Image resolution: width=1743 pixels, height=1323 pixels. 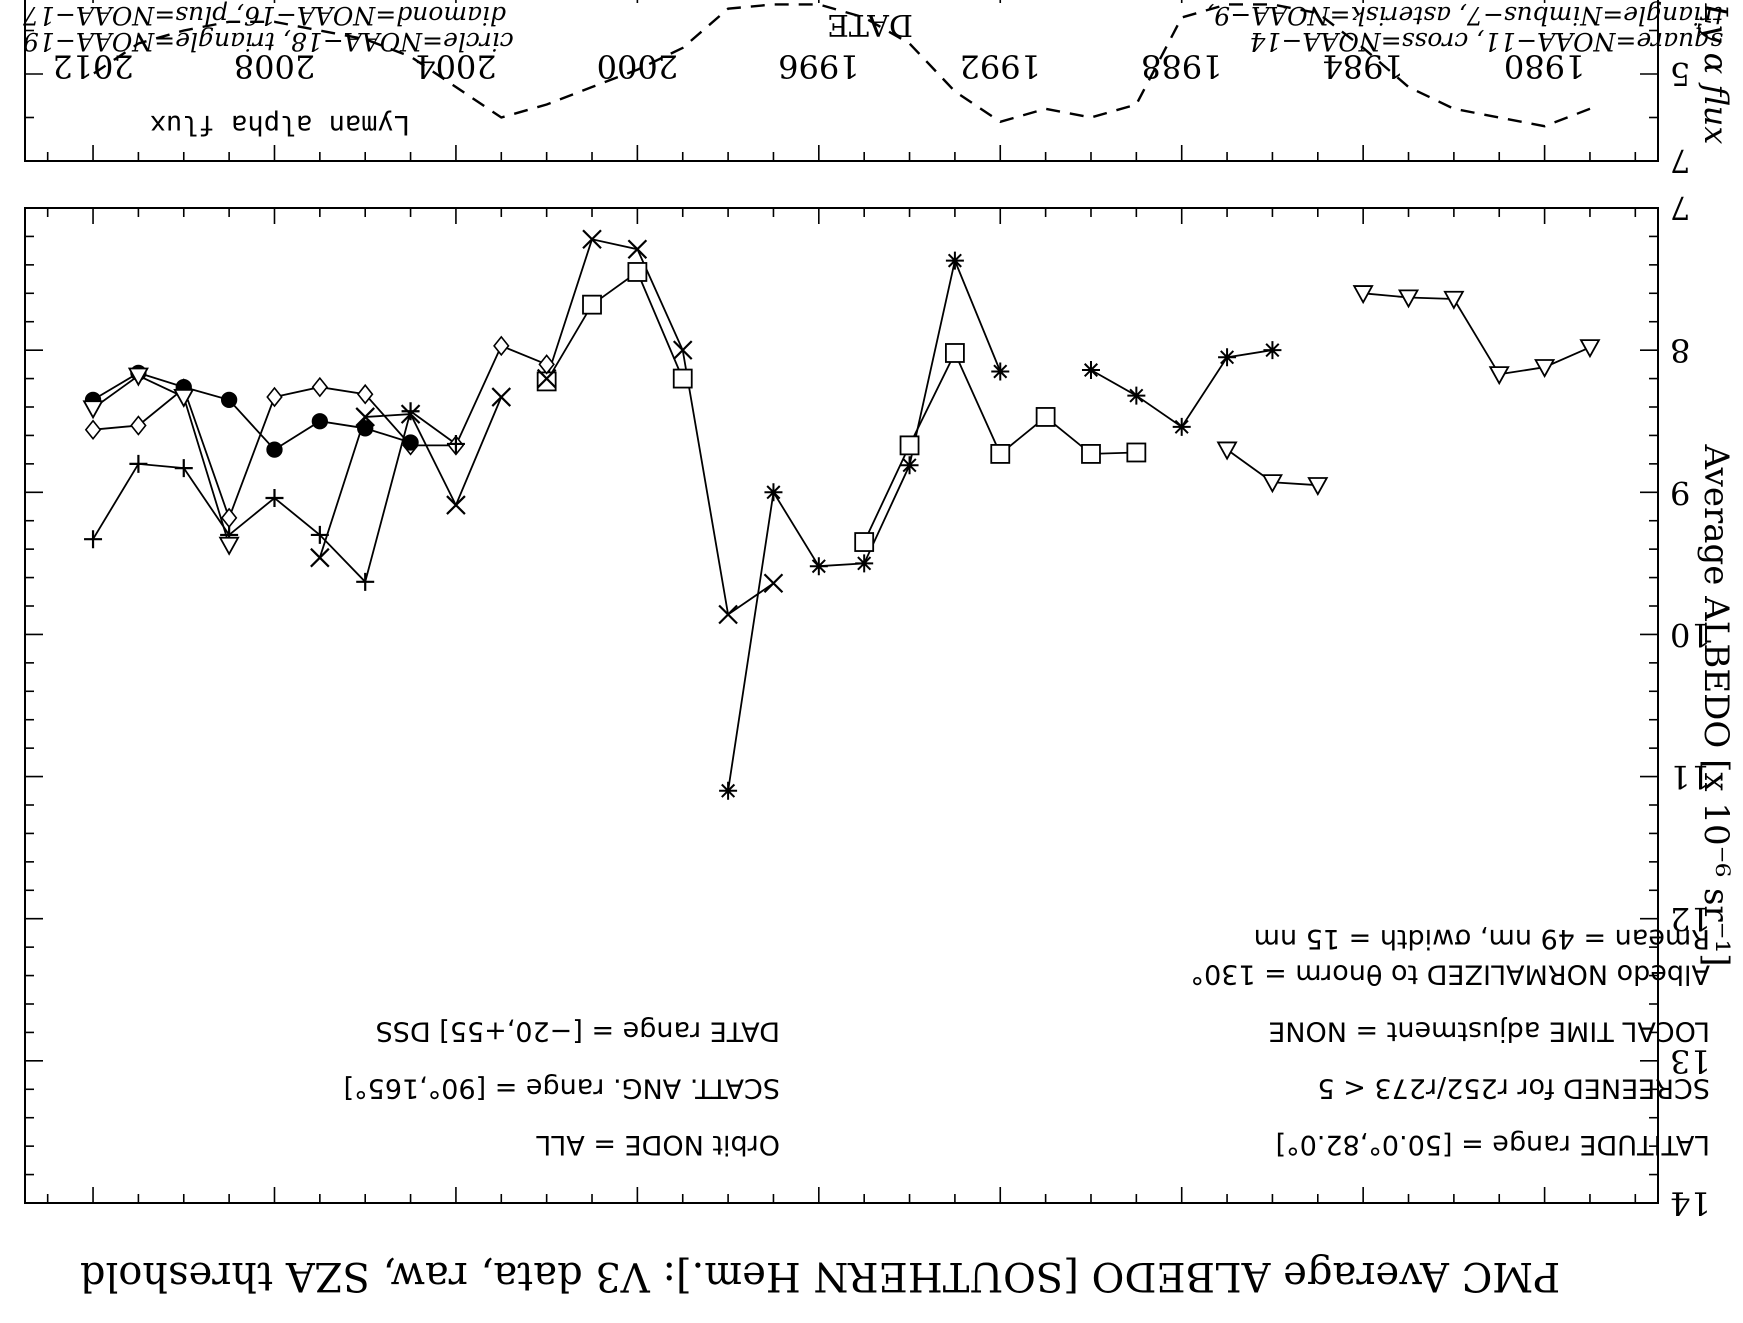 What do you see at coordinates (1716, 704) in the screenshot?
I see `main-y-axis-label: Average ALBEDO [x 10⁻⁶ sr⁻¹]` at bounding box center [1716, 704].